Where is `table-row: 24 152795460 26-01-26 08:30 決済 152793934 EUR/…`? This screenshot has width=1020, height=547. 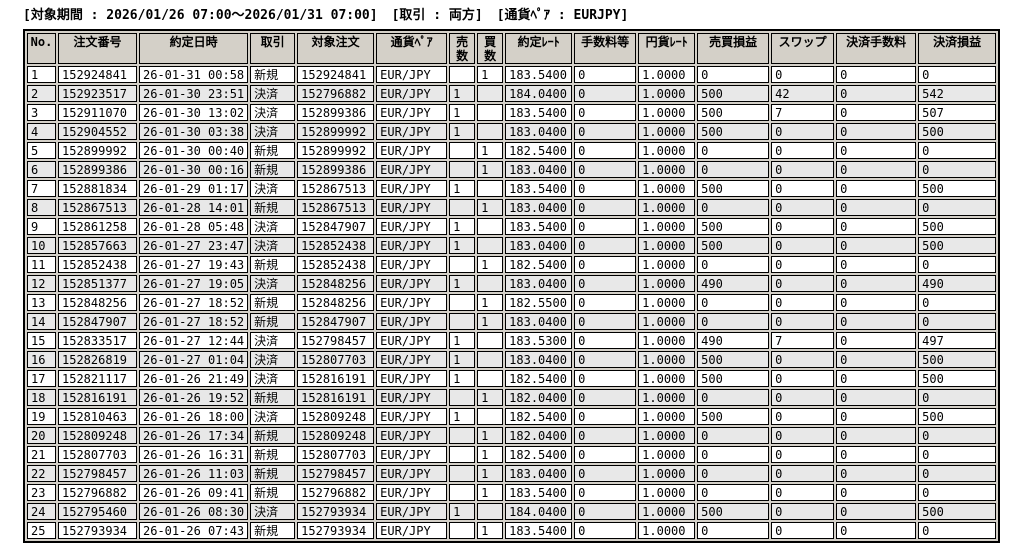 table-row: 24 152795460 26-01-26 08:30 決済 152793934 EUR/… is located at coordinates (512, 511).